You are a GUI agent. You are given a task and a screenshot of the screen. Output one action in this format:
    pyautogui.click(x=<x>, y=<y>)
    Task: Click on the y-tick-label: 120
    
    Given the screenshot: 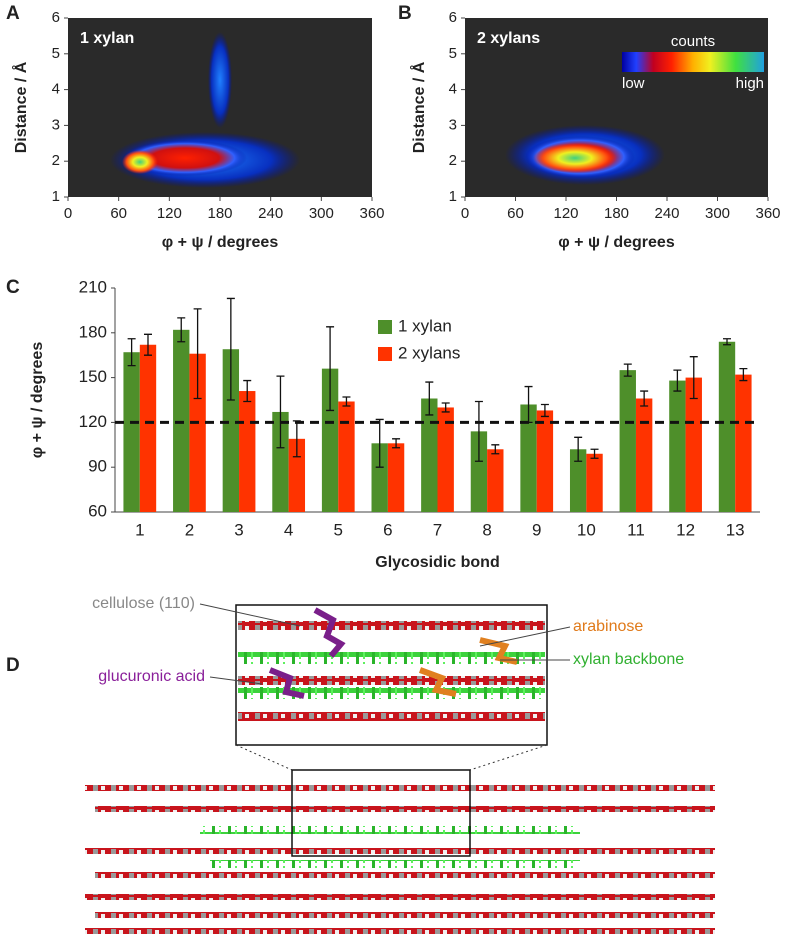 What is the action you would take?
    pyautogui.click(x=93, y=421)
    